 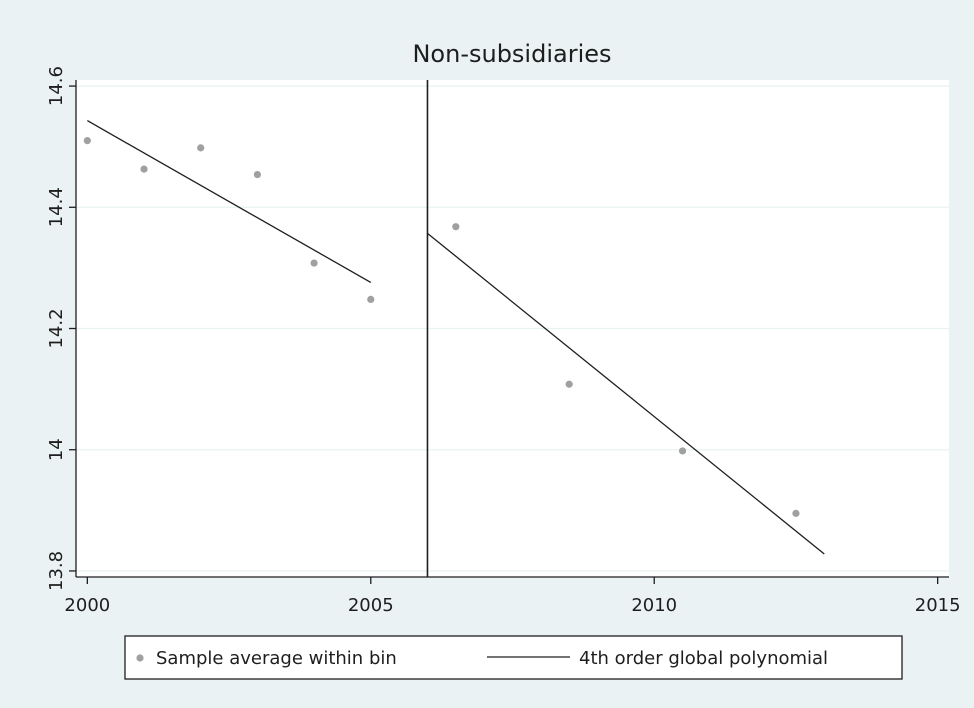 What do you see at coordinates (229, 202) in the screenshot?
I see `fit-line-segment` at bounding box center [229, 202].